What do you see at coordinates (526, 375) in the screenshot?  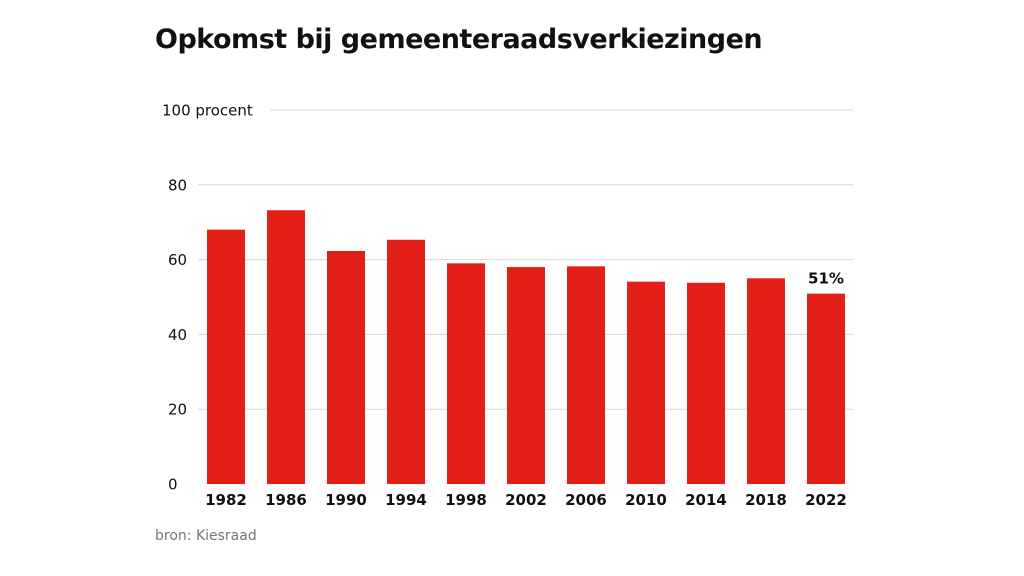 I see `bar-2002` at bounding box center [526, 375].